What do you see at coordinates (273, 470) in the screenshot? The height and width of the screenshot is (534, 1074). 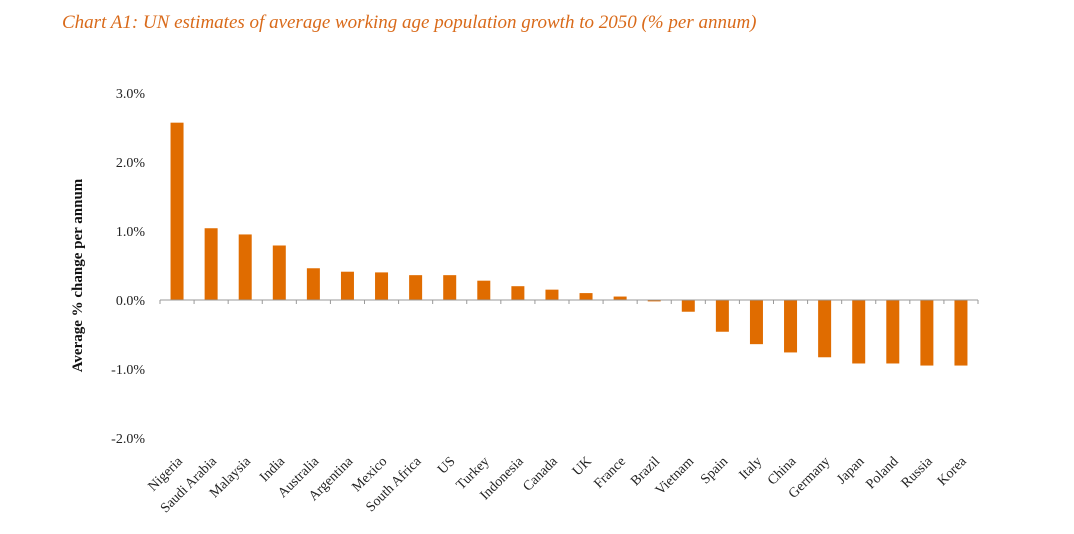 I see `x-tick-label: India` at bounding box center [273, 470].